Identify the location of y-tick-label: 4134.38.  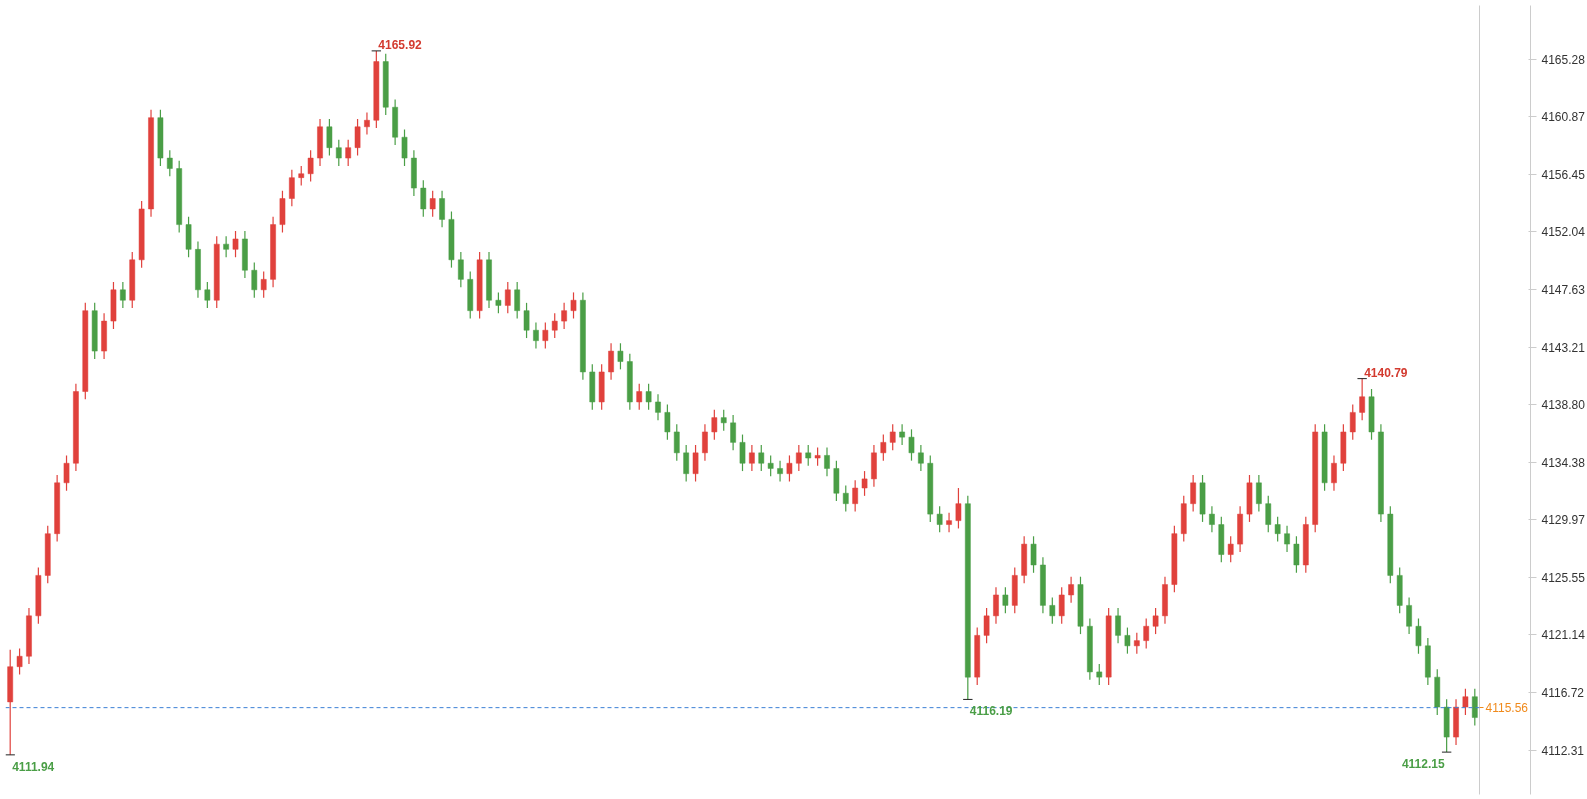
(1563, 462).